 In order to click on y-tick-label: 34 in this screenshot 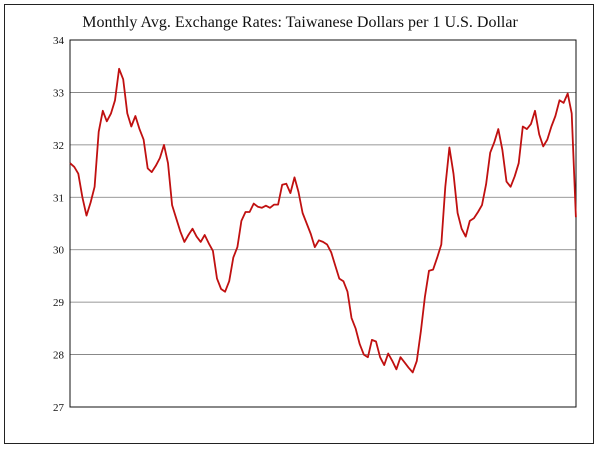, I will do `click(59, 41)`.